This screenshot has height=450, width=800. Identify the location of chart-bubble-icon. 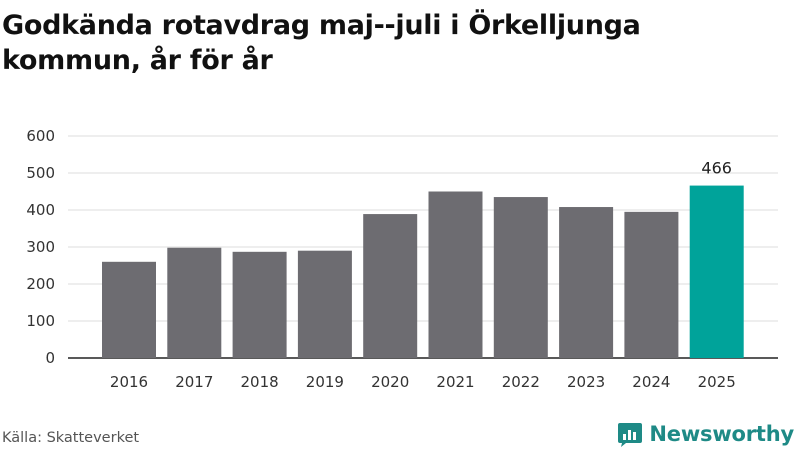
(630, 435).